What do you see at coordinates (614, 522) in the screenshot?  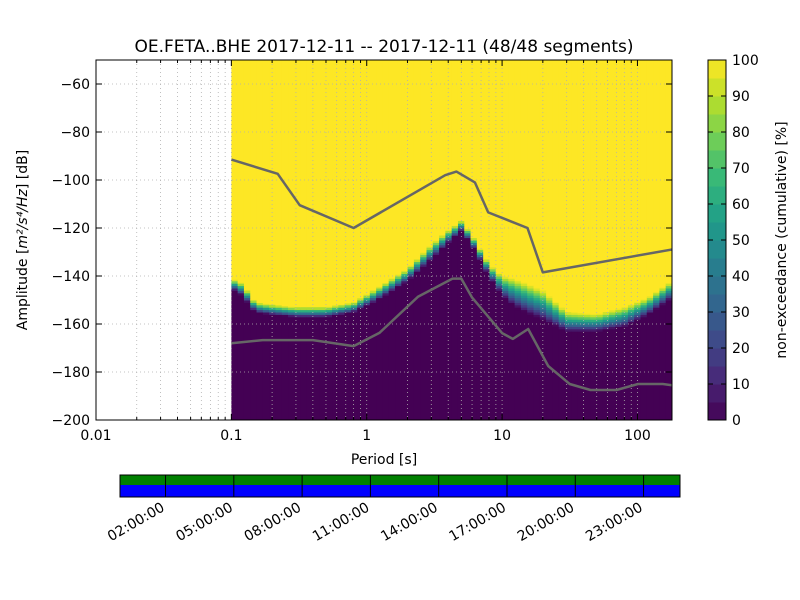 I see `timeline-tick-label: 23:00:00` at bounding box center [614, 522].